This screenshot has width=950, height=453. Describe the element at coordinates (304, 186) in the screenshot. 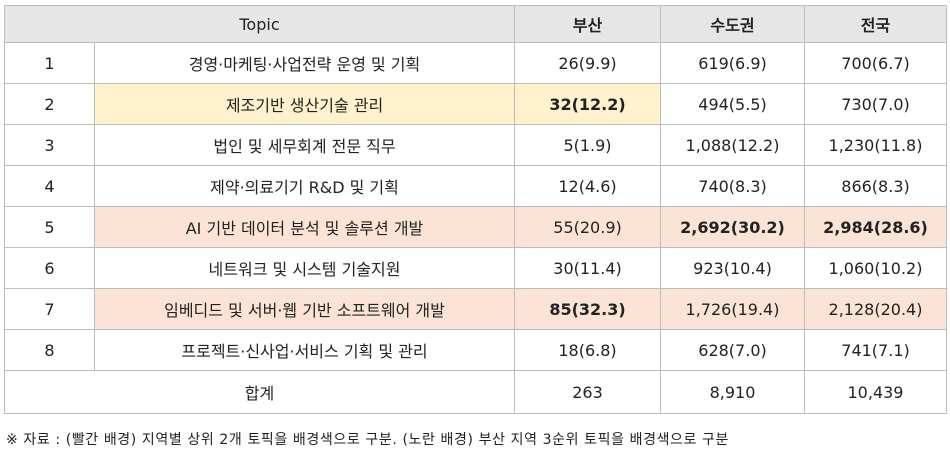

I see `row-topic: 제약·의료기기 R&D 및 기획` at that location.